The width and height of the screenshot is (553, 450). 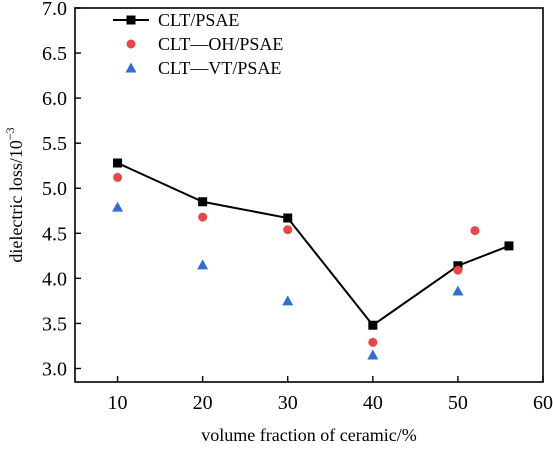 I want to click on y-axis-label-exponent: −3, so click(x=10, y=133).